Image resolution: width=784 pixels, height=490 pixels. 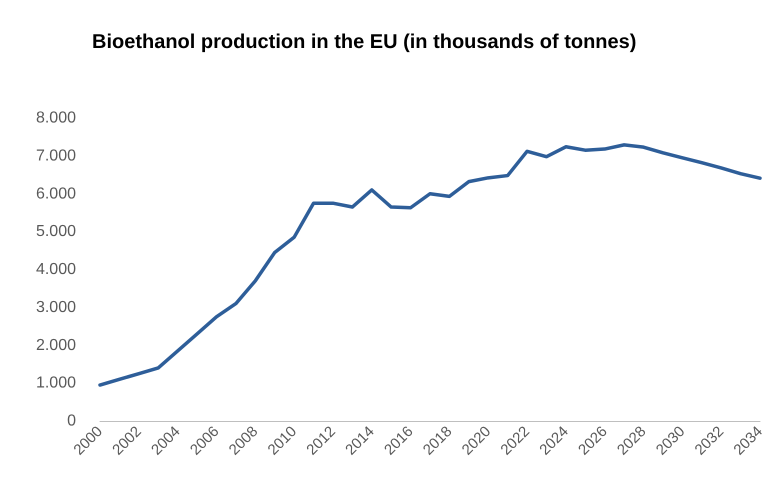 I want to click on y-tick-label: 7.000, so click(x=56, y=155).